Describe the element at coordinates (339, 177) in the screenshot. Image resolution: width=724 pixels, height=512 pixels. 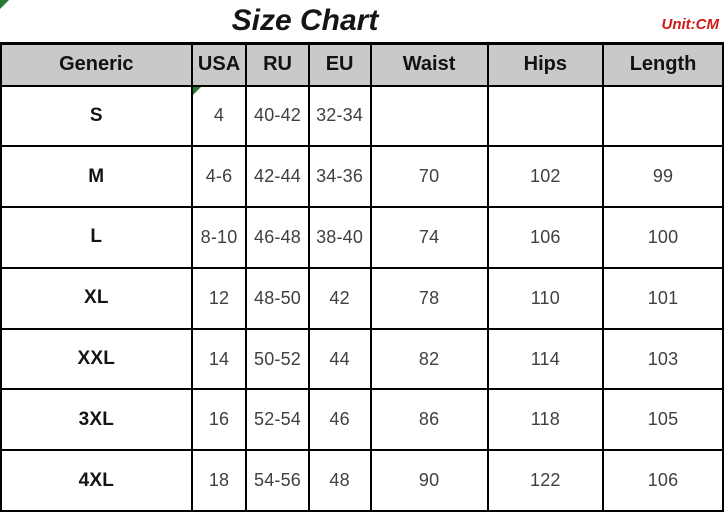
I see `table-cell: 34-36` at that location.